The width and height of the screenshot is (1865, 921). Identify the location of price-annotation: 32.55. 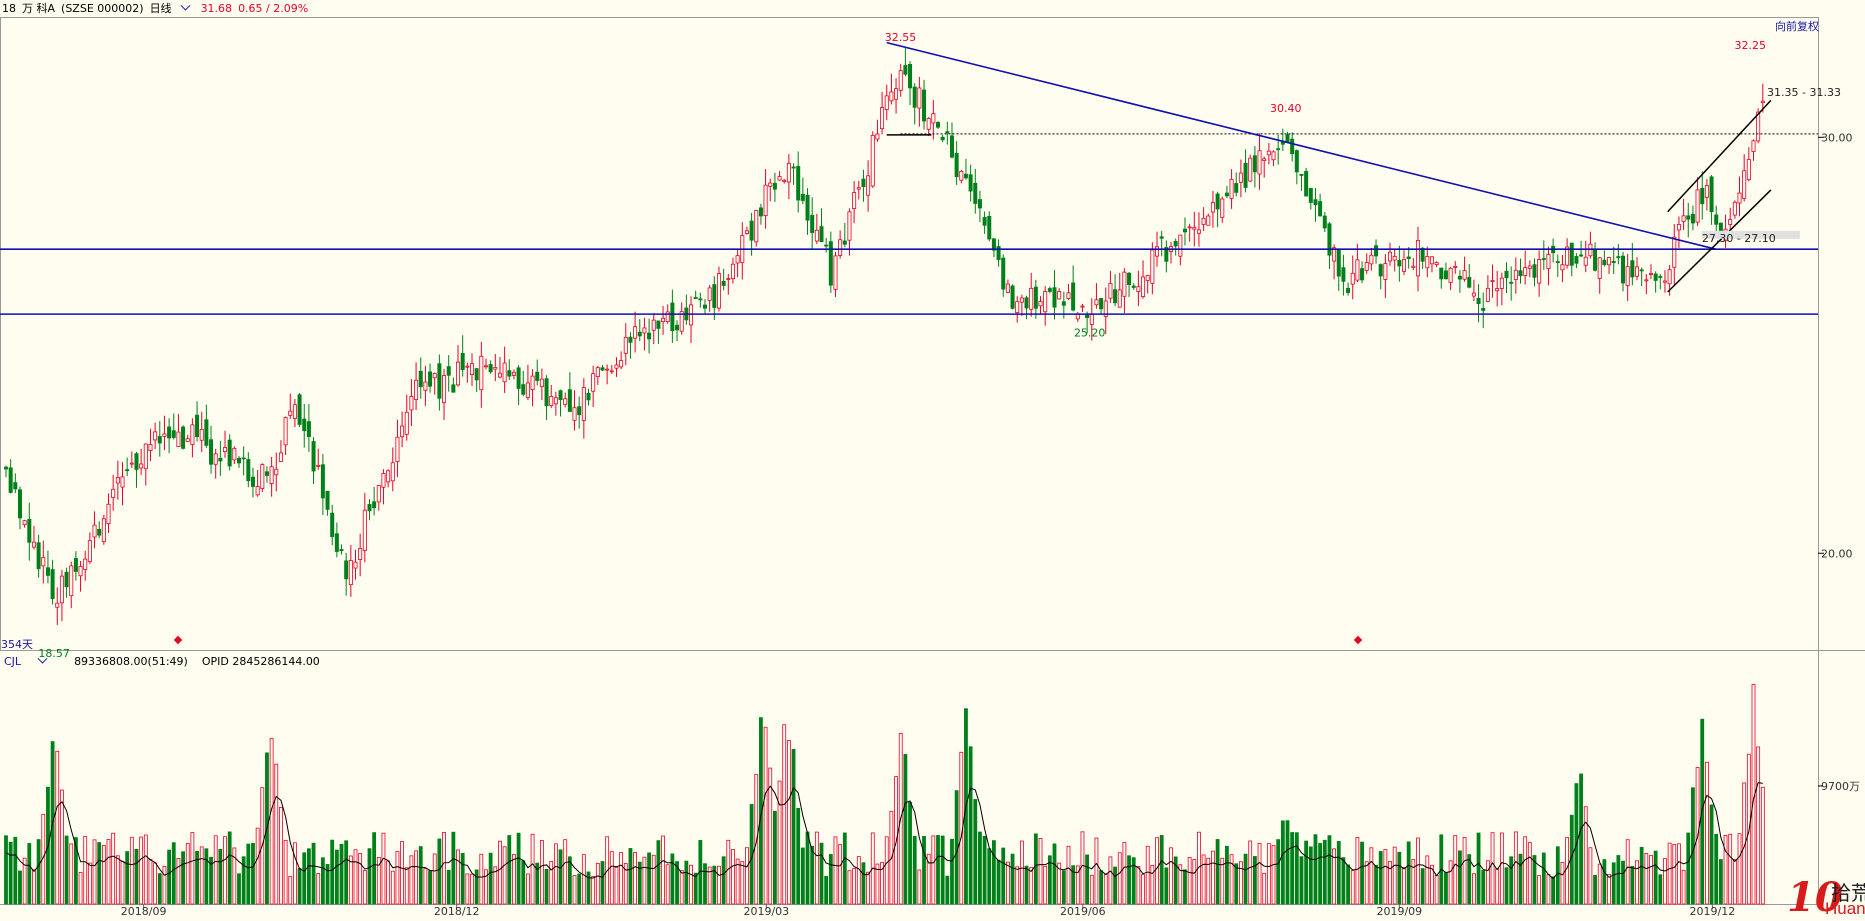
(901, 37).